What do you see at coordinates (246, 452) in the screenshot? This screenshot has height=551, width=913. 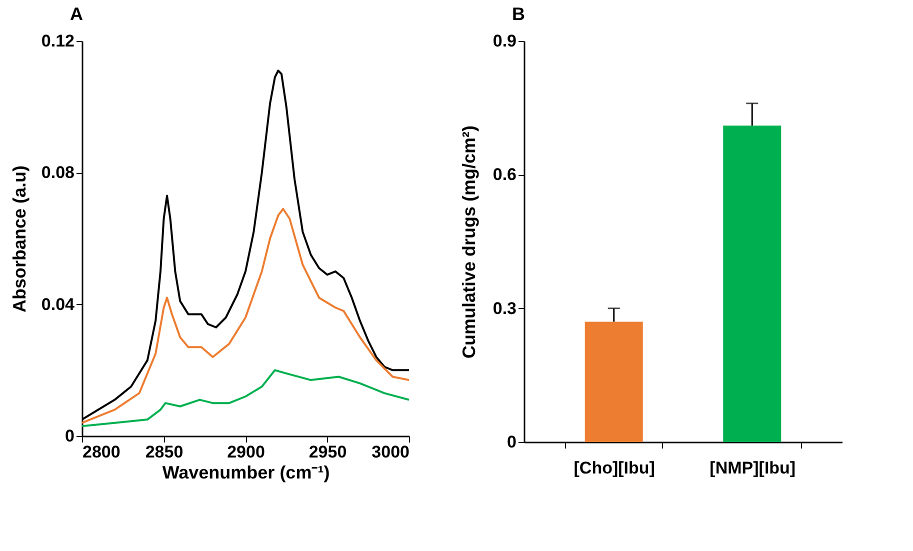 I see `x-tick-label: 2900` at bounding box center [246, 452].